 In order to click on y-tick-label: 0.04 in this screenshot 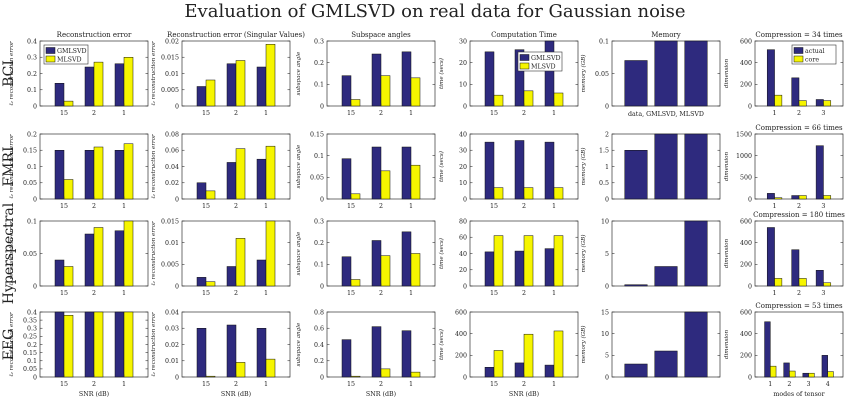, I will do `click(172, 167)`.